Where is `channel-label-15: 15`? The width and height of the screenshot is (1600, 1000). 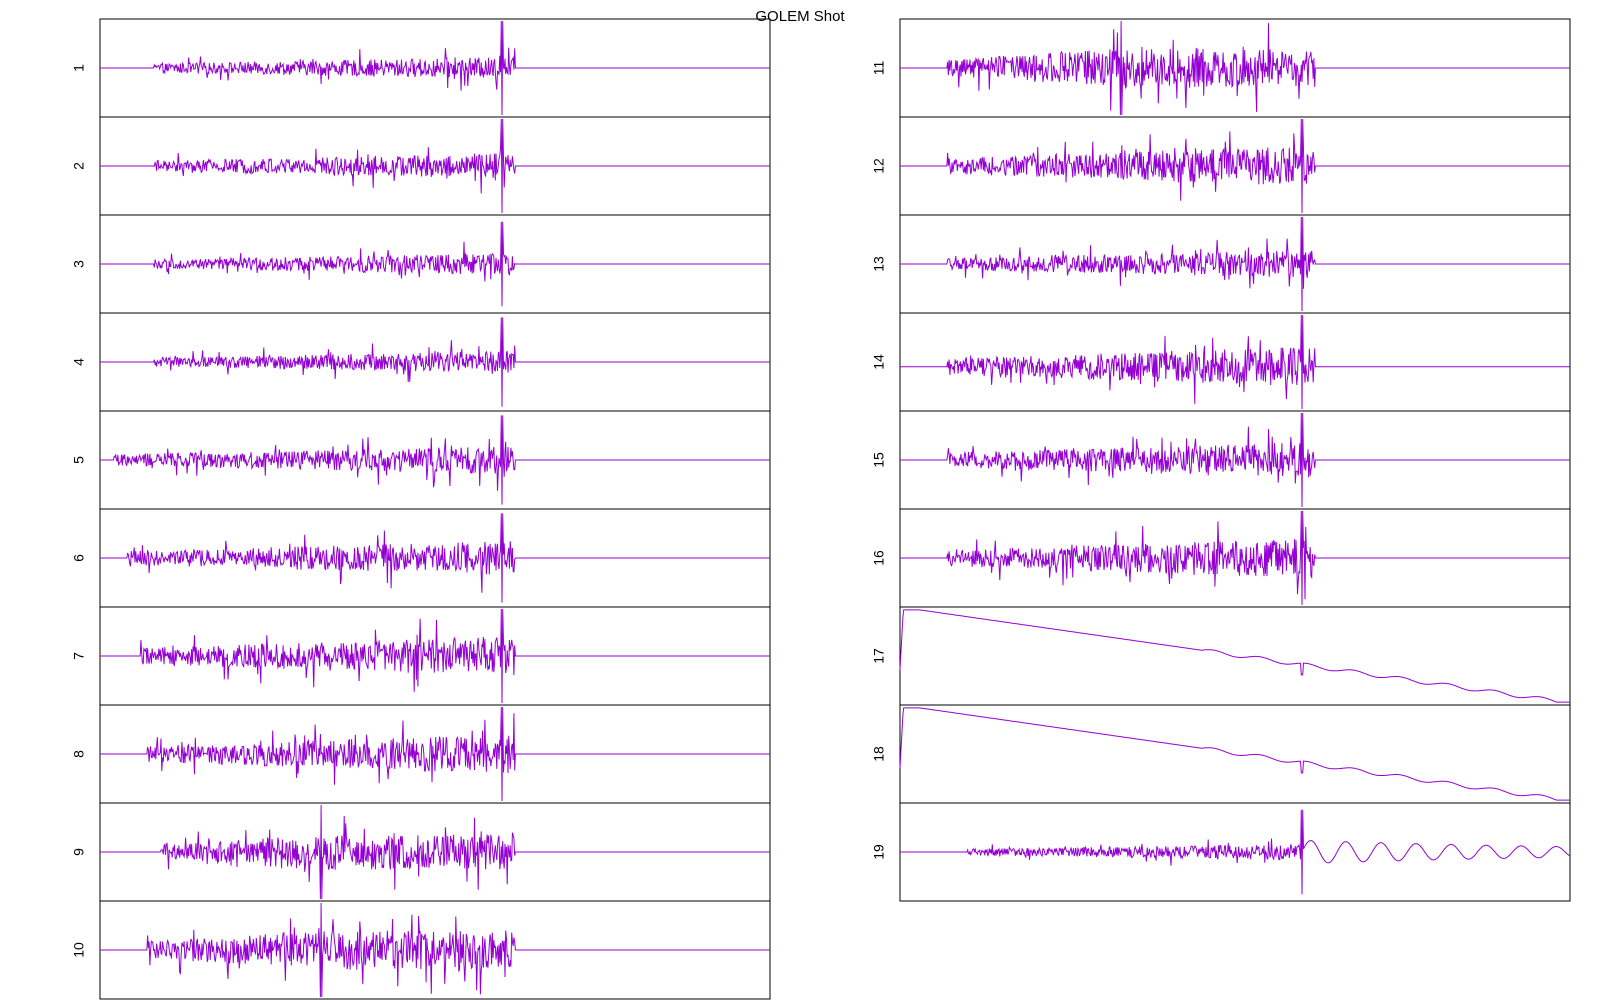
channel-label-15: 15 is located at coordinates (879, 460).